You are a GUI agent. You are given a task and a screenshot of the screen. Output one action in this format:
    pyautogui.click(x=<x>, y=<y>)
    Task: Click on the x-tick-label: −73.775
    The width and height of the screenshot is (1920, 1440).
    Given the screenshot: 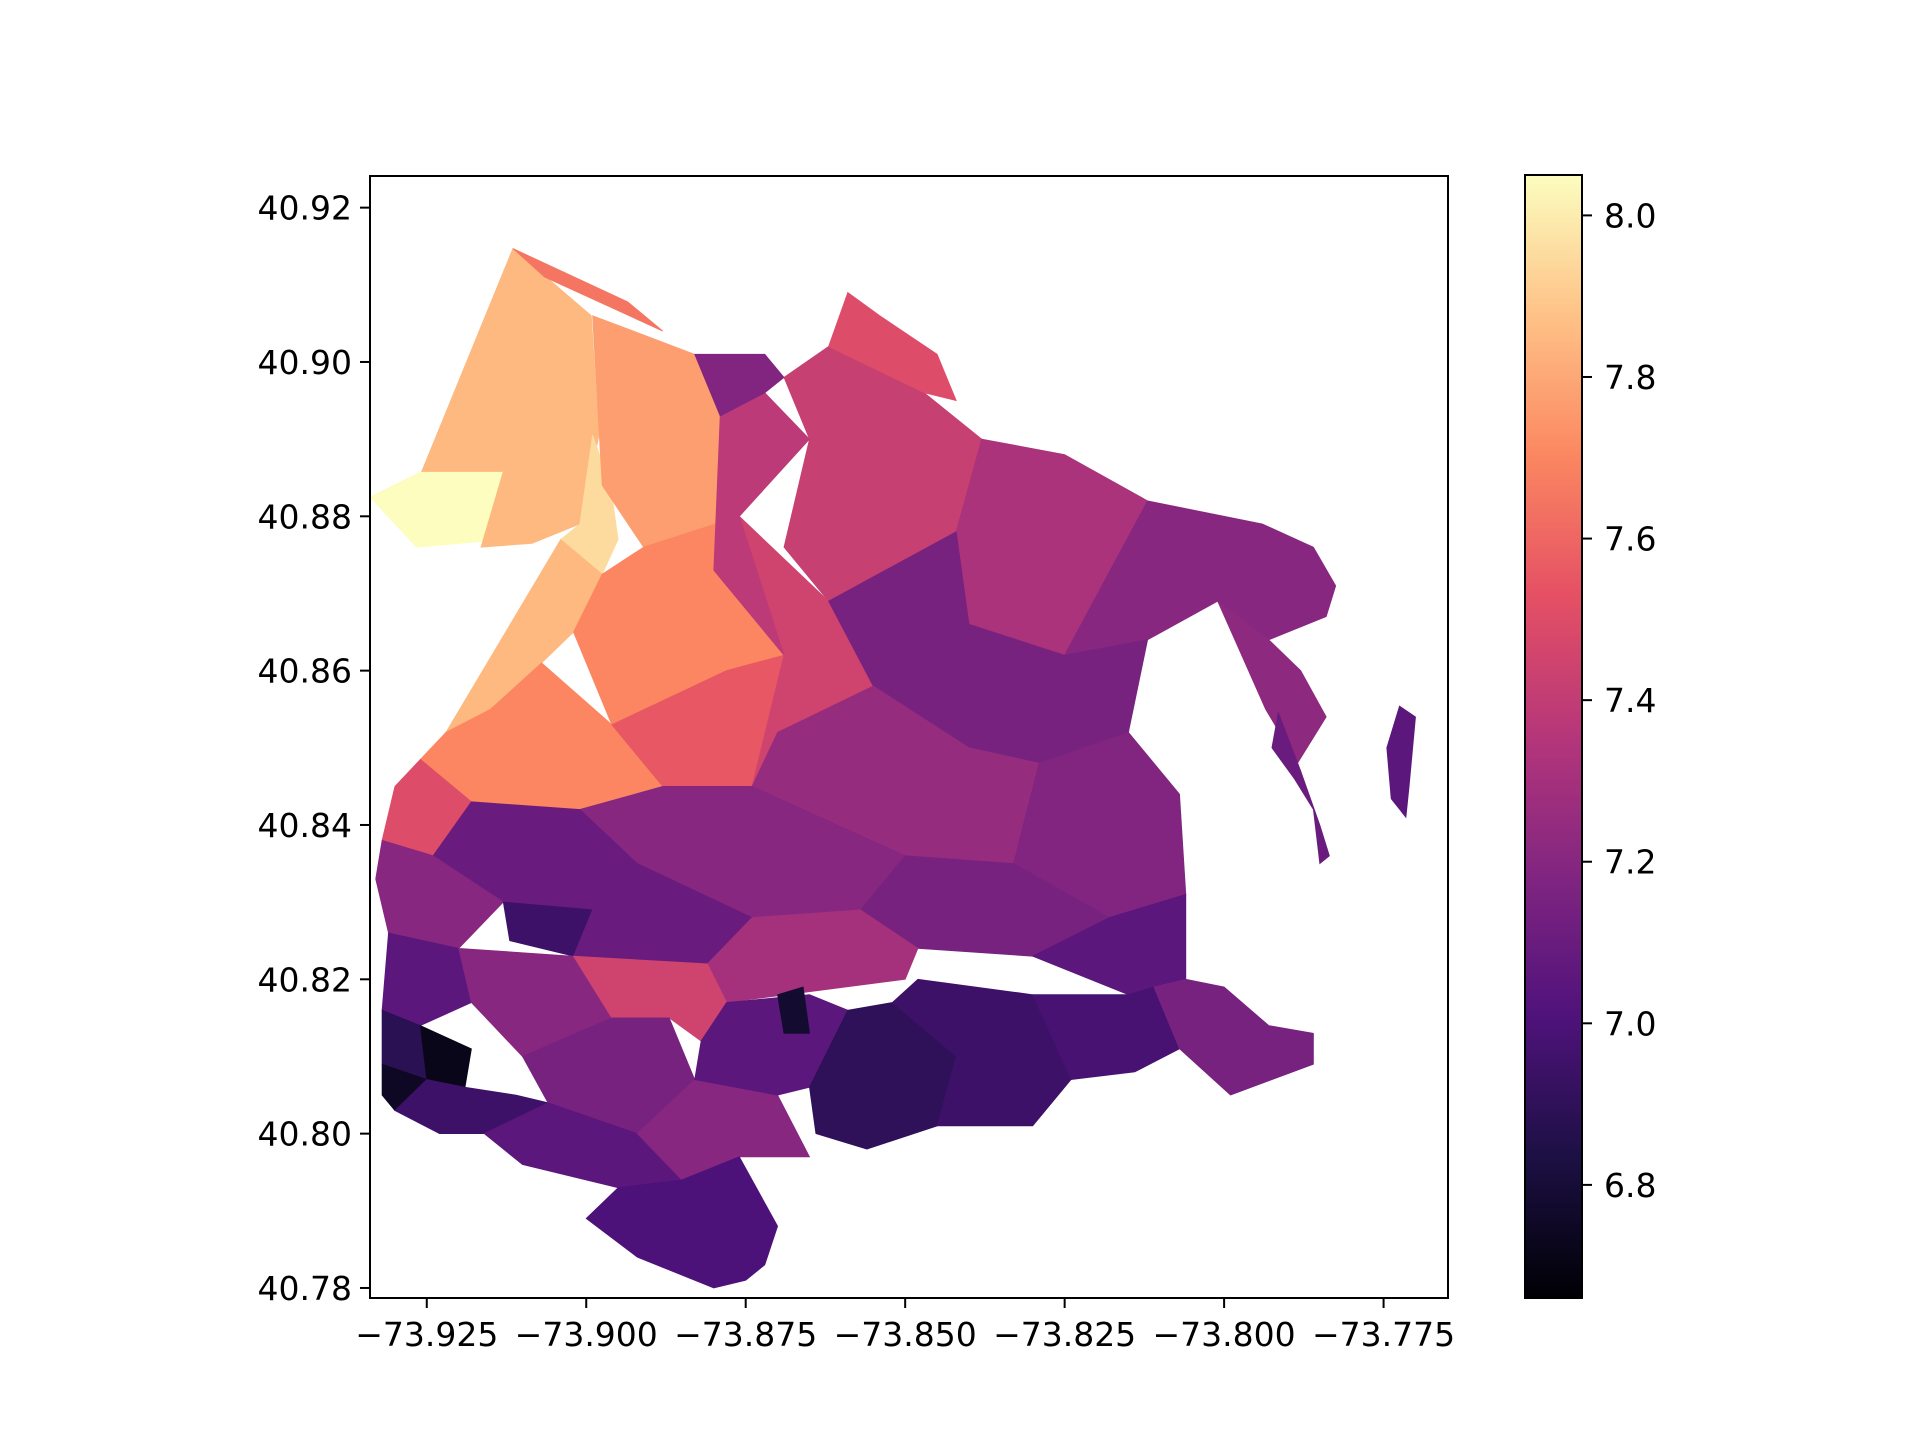 What is the action you would take?
    pyautogui.click(x=1383, y=1334)
    